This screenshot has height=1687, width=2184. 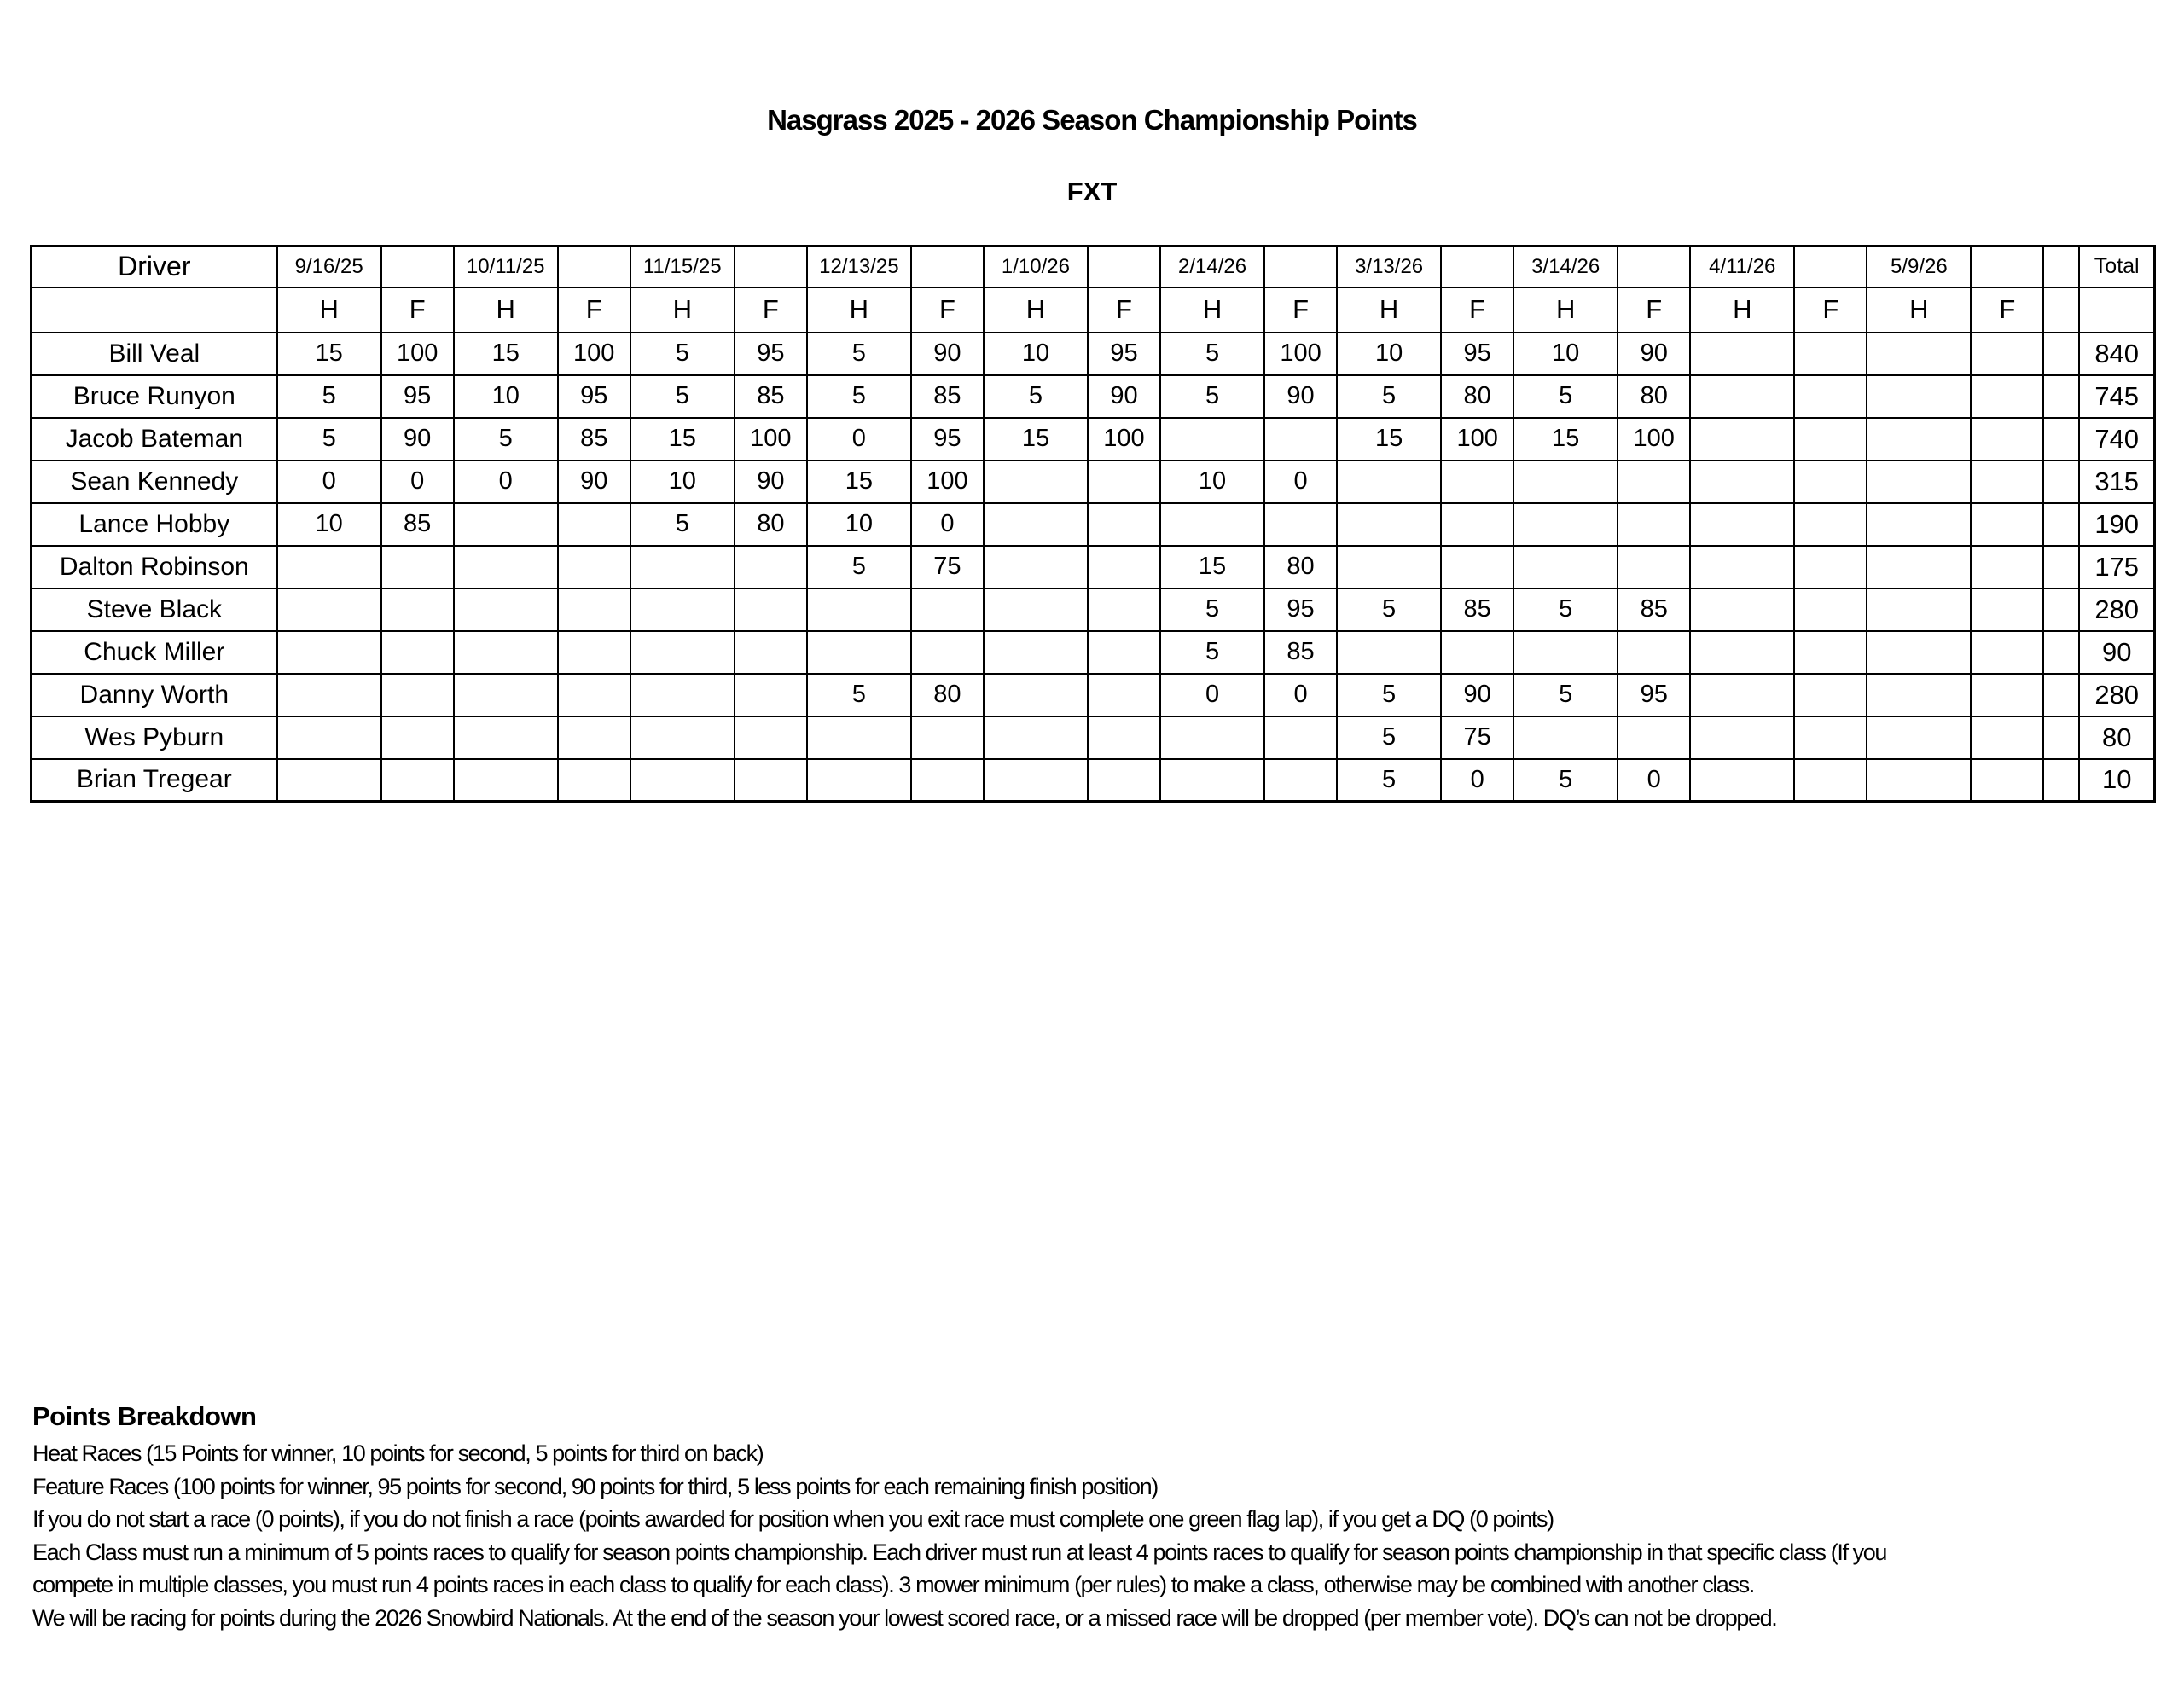 What do you see at coordinates (1093, 694) in the screenshot?
I see `table-row: Danny Worth 5 80 0 0 5 90 5 95 280` at bounding box center [1093, 694].